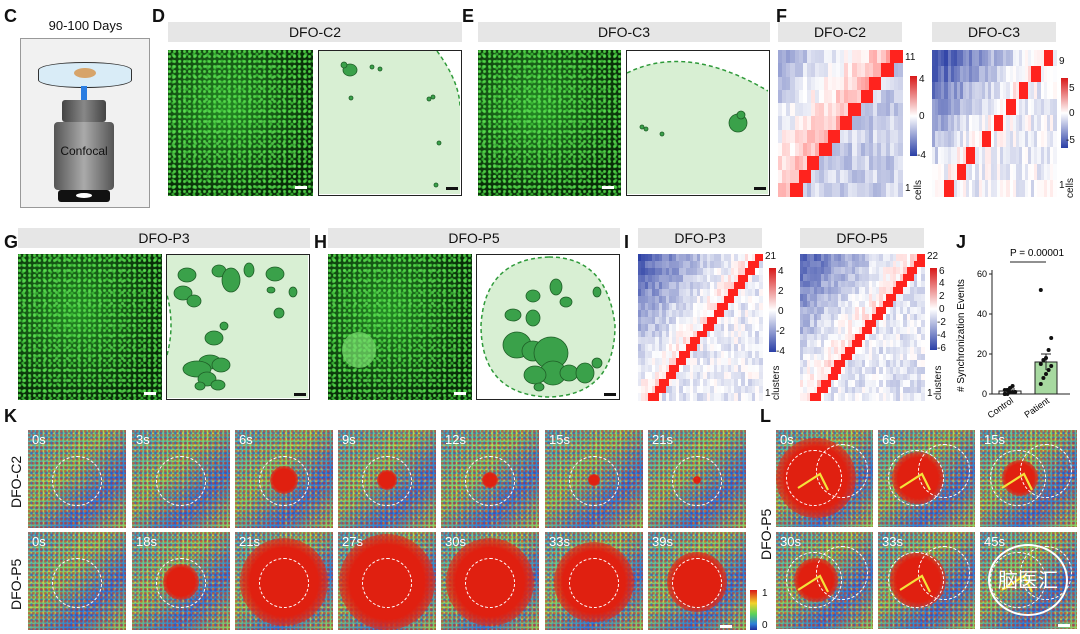 This screenshot has width=1080, height=634. What do you see at coordinates (143, 439) in the screenshot?
I see `time-label: 3s` at bounding box center [143, 439].